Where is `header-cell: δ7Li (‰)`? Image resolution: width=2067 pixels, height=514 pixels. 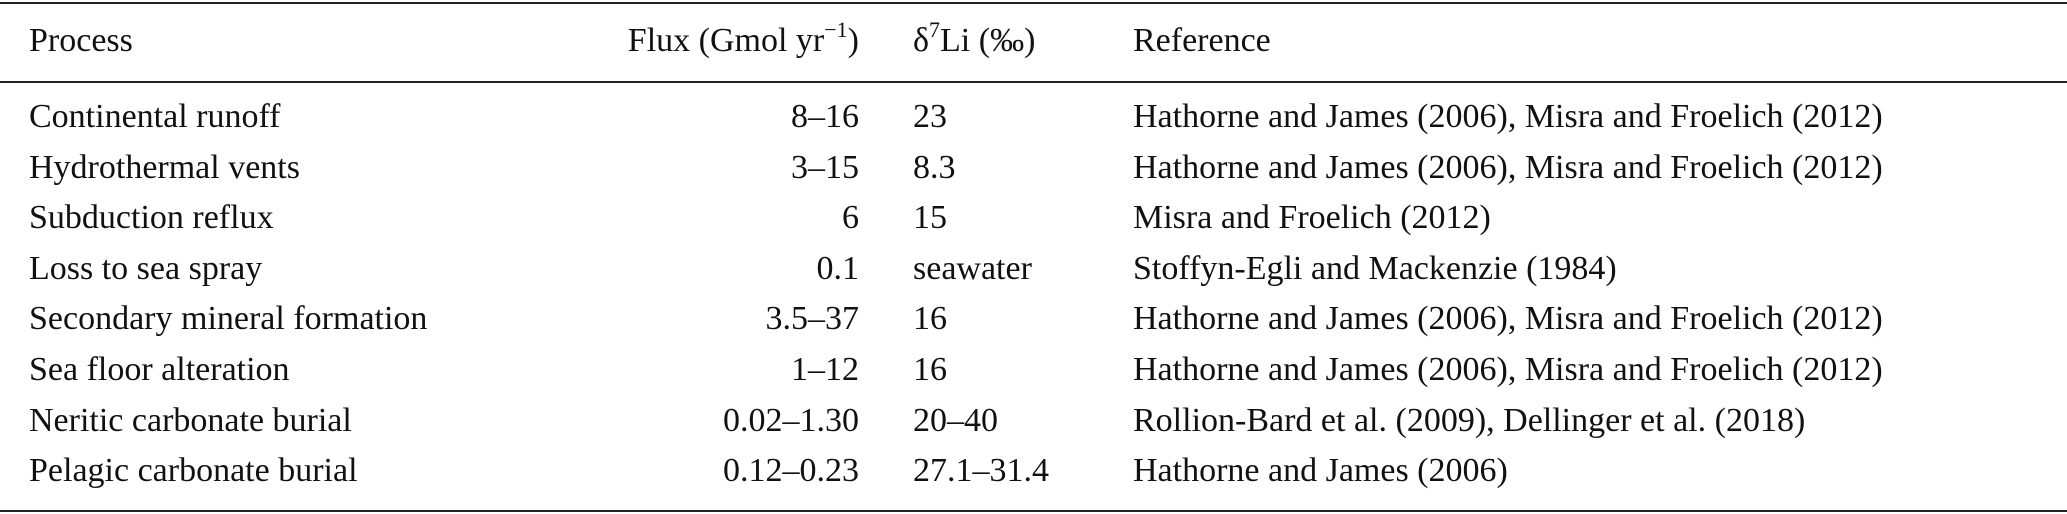
header-cell: δ7Li (‰) is located at coordinates (974, 40).